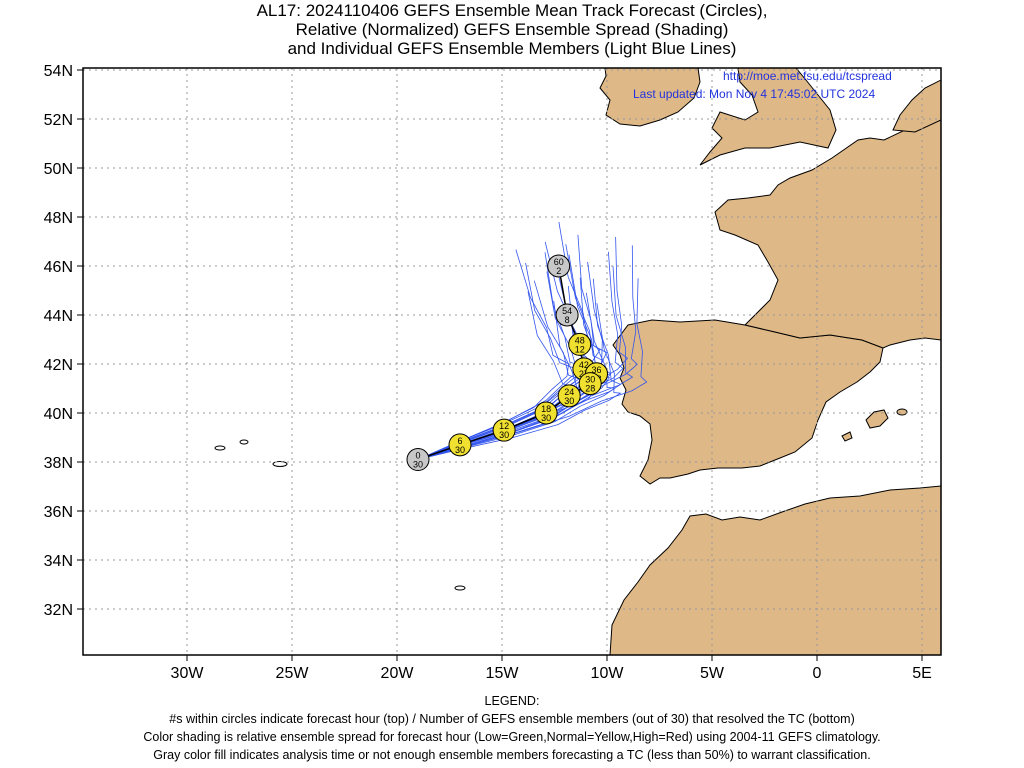  What do you see at coordinates (590, 380) in the screenshot?
I see `track-point-hour: 30` at bounding box center [590, 380].